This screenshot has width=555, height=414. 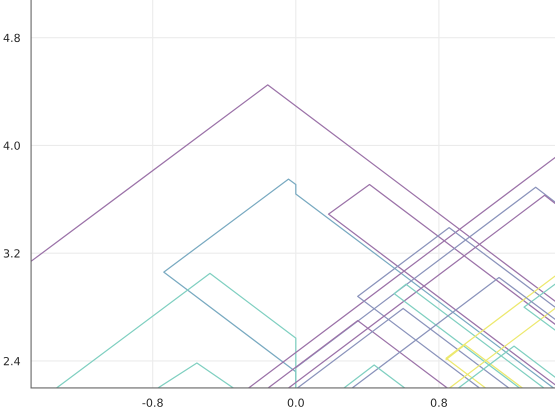 I want to click on x-tick-label: 0.8, so click(x=438, y=402).